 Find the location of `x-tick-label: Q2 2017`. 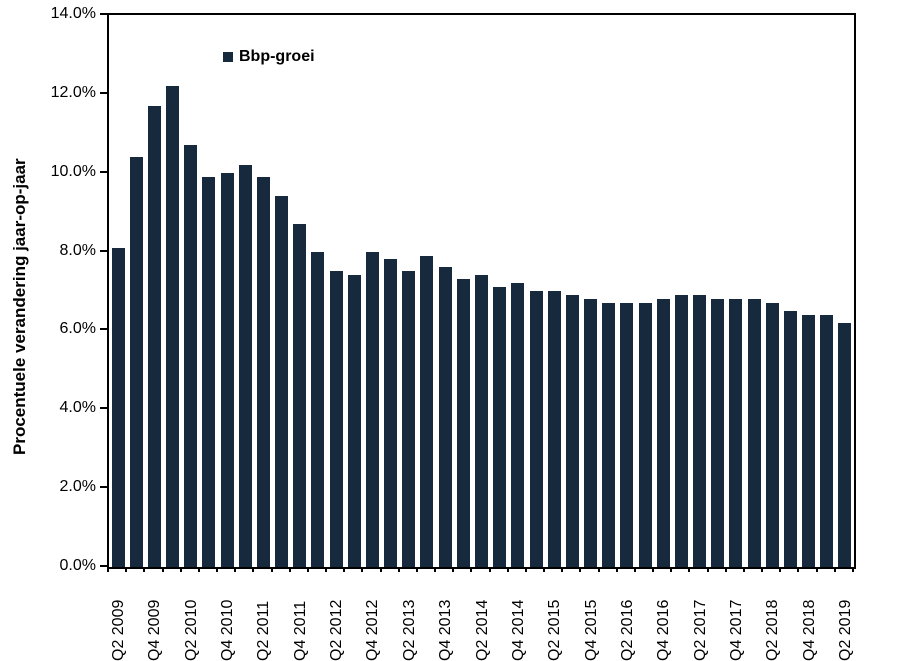

x-tick-label: Q2 2017 is located at coordinates (700, 630).